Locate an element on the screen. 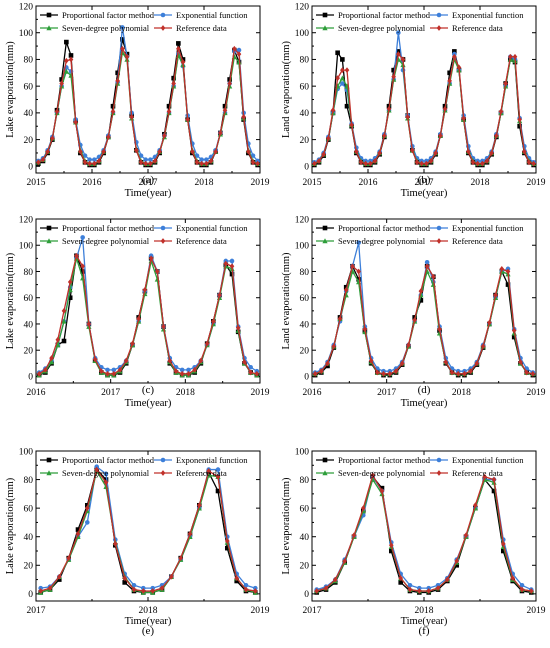 This screenshot has width=550, height=648. panel-caption: (a) is located at coordinates (148, 180).